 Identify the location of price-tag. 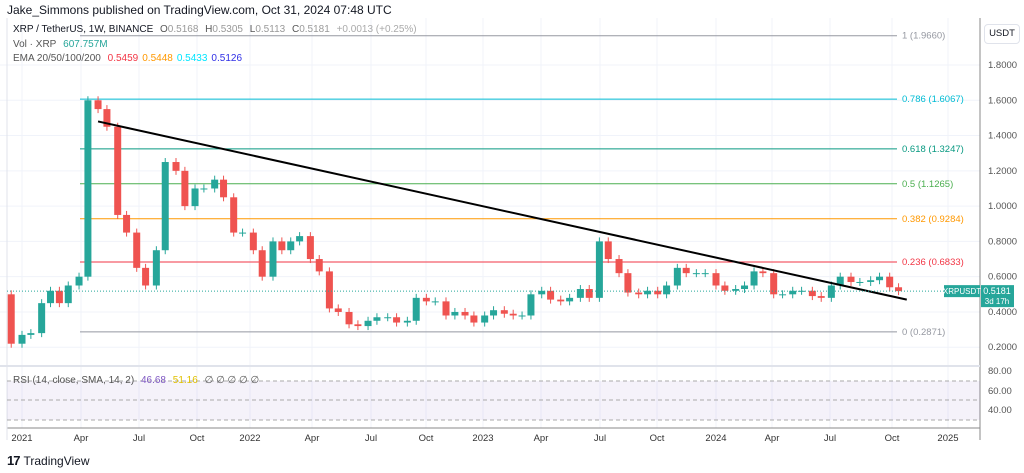
(997, 296).